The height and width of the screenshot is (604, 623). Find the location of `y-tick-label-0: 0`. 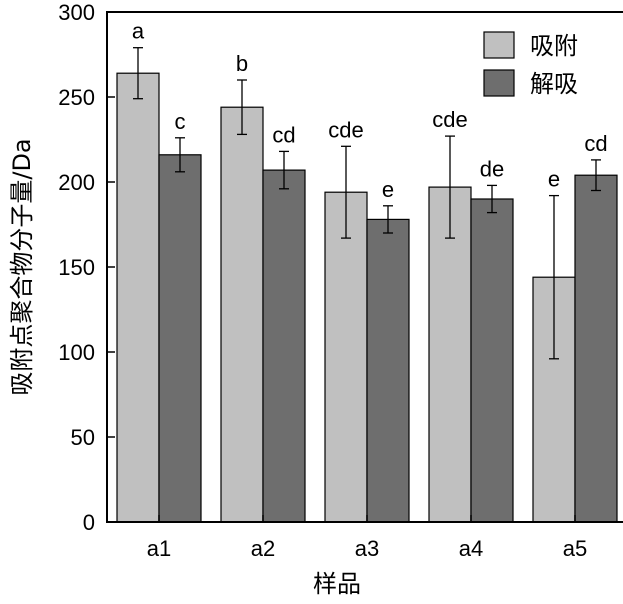

y-tick-label-0: 0 is located at coordinates (89, 522).